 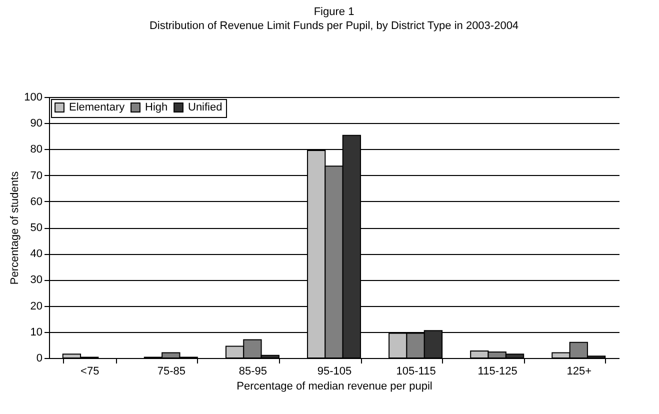 What do you see at coordinates (334, 26) in the screenshot?
I see `chart-subtitle: Distribution of Revenue Limit Funds per Pupil, by District Type in 2003-2004` at bounding box center [334, 26].